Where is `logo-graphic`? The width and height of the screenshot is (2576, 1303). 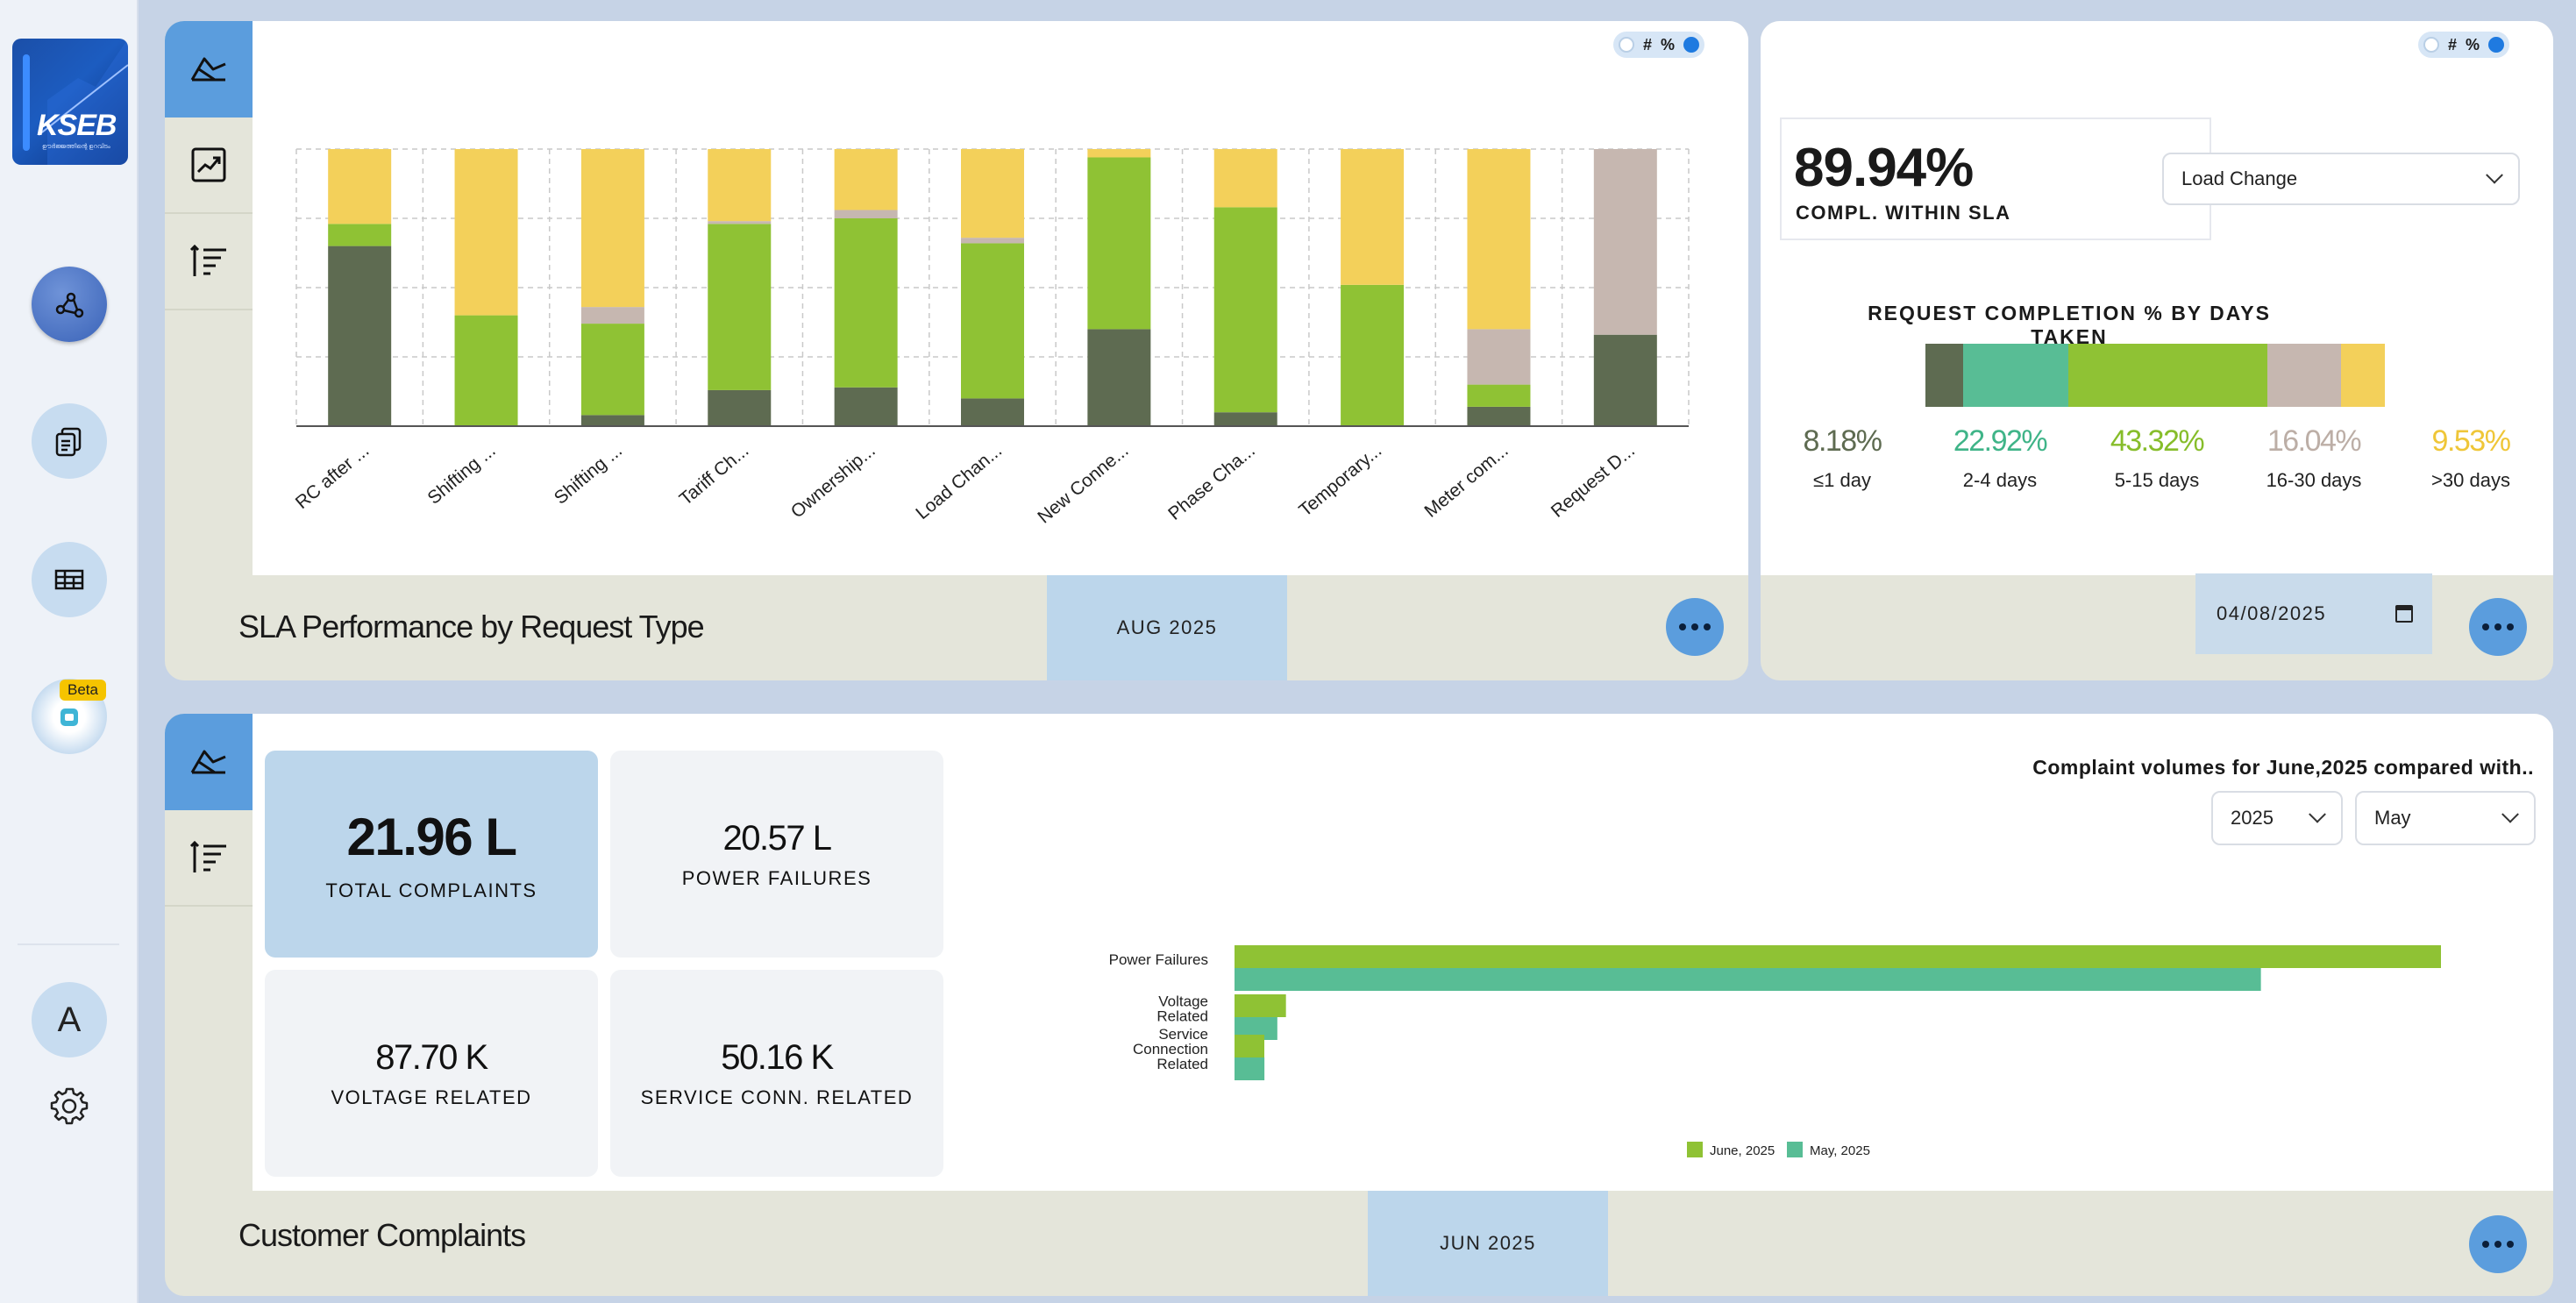
logo-graphic is located at coordinates (83, 102).